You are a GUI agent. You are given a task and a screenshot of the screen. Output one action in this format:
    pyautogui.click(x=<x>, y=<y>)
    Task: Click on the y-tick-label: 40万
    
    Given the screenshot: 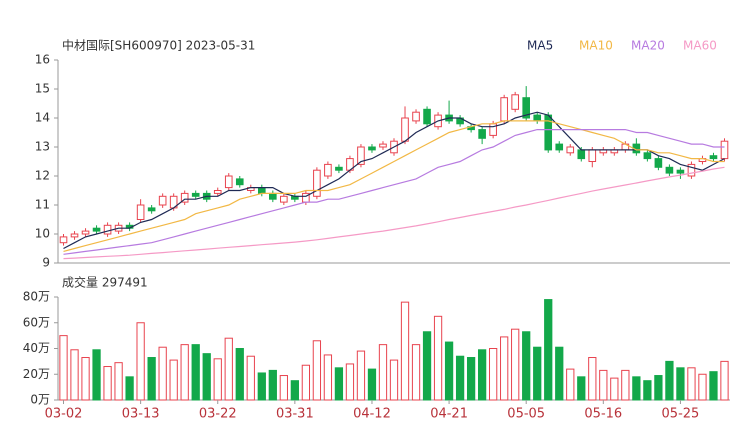 What is the action you would take?
    pyautogui.click(x=36, y=348)
    